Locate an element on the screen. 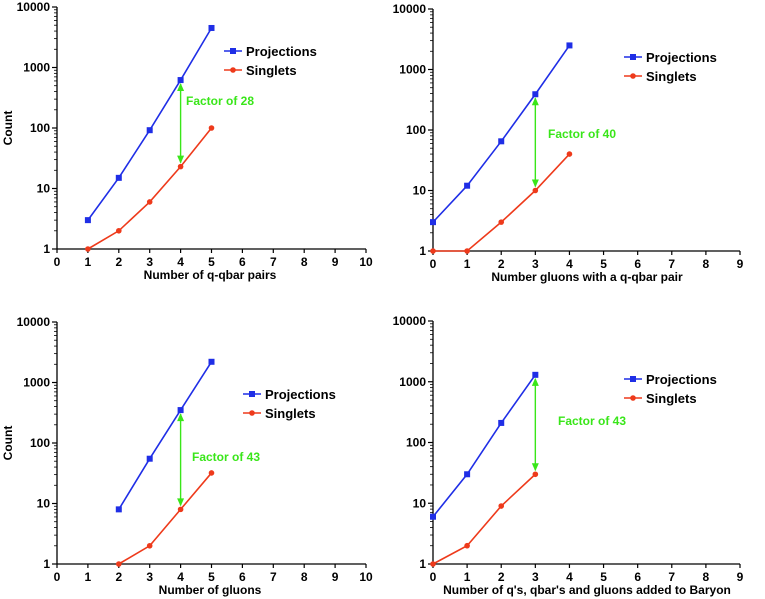  x-tick-label: 10 is located at coordinates (366, 577).